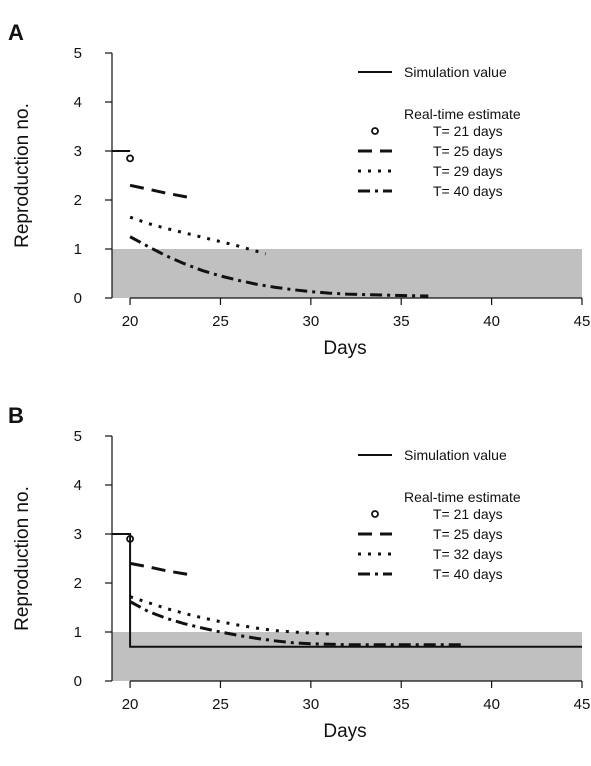 The height and width of the screenshot is (766, 591). What do you see at coordinates (347, 590) in the screenshot?
I see `simulation-line` at bounding box center [347, 590].